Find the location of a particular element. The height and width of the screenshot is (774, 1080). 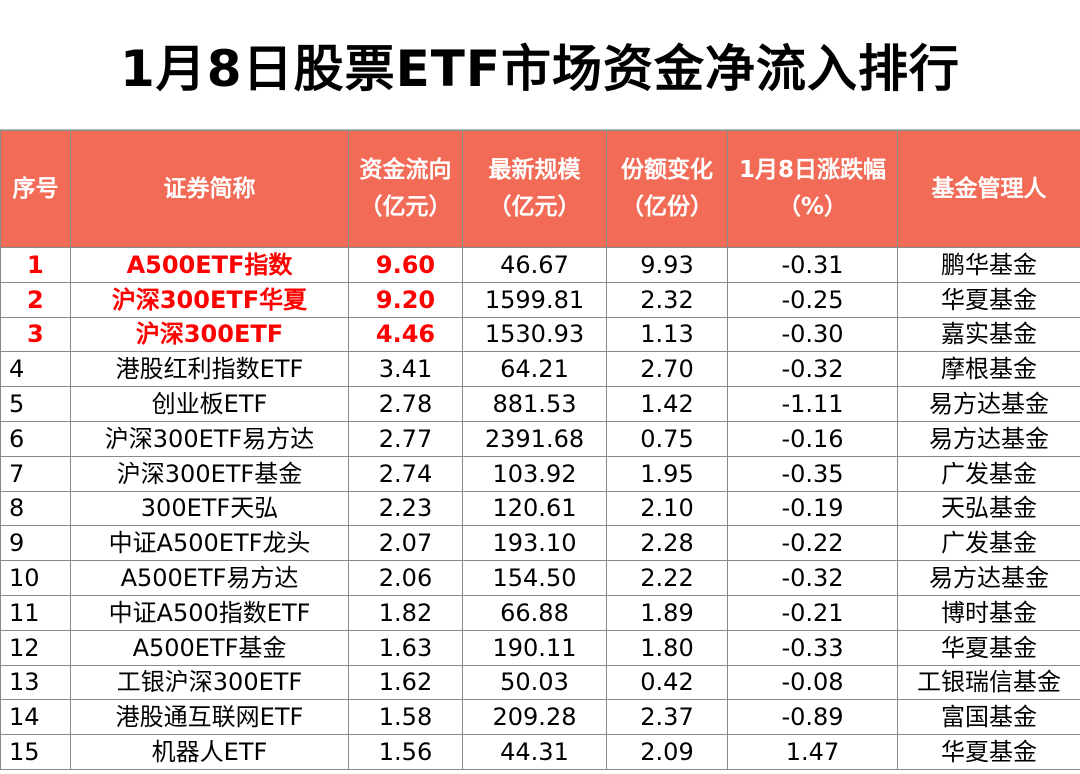

cell-share: 2.22 is located at coordinates (667, 578).